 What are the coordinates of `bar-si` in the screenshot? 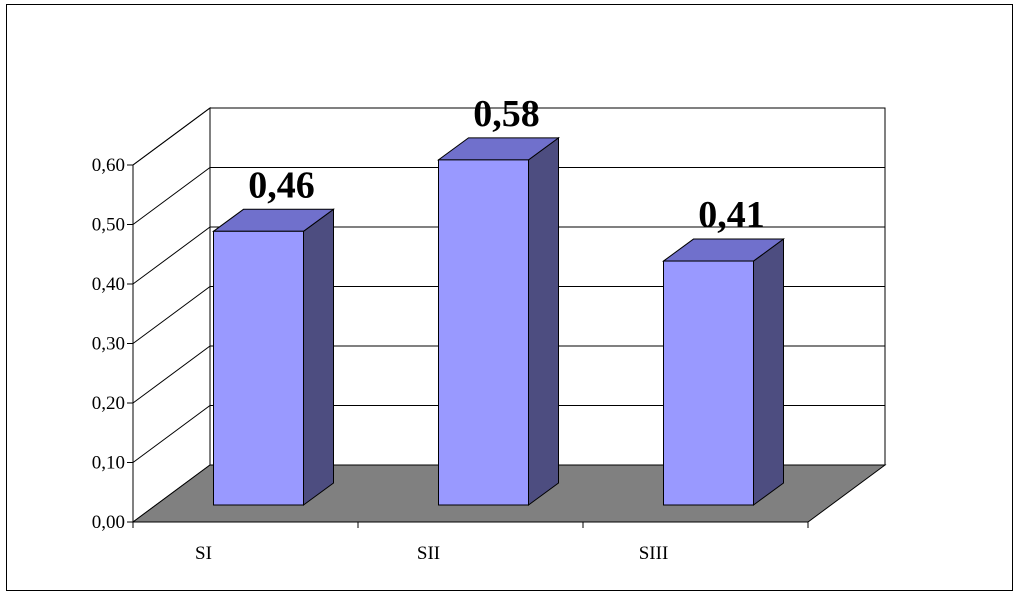 It's located at (258, 368).